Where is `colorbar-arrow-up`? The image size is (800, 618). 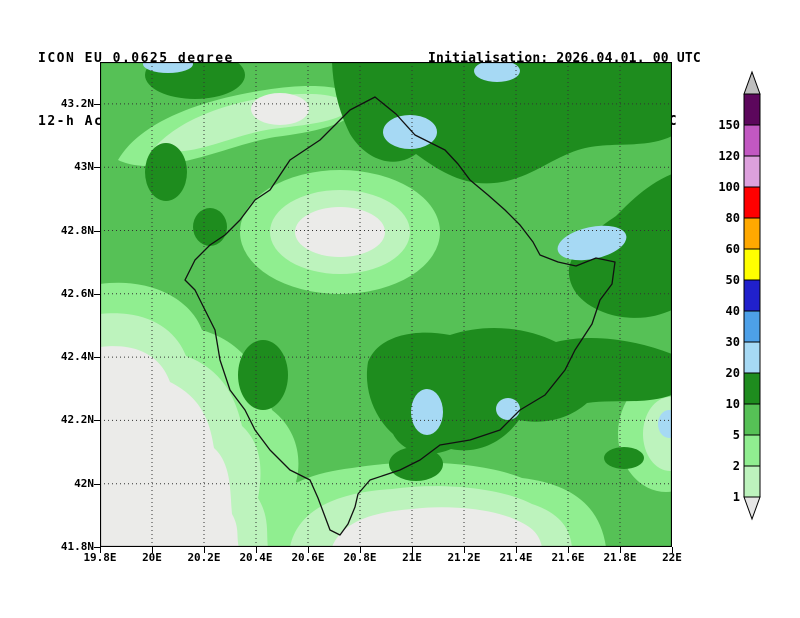 colorbar-arrow-up is located at coordinates (752, 82).